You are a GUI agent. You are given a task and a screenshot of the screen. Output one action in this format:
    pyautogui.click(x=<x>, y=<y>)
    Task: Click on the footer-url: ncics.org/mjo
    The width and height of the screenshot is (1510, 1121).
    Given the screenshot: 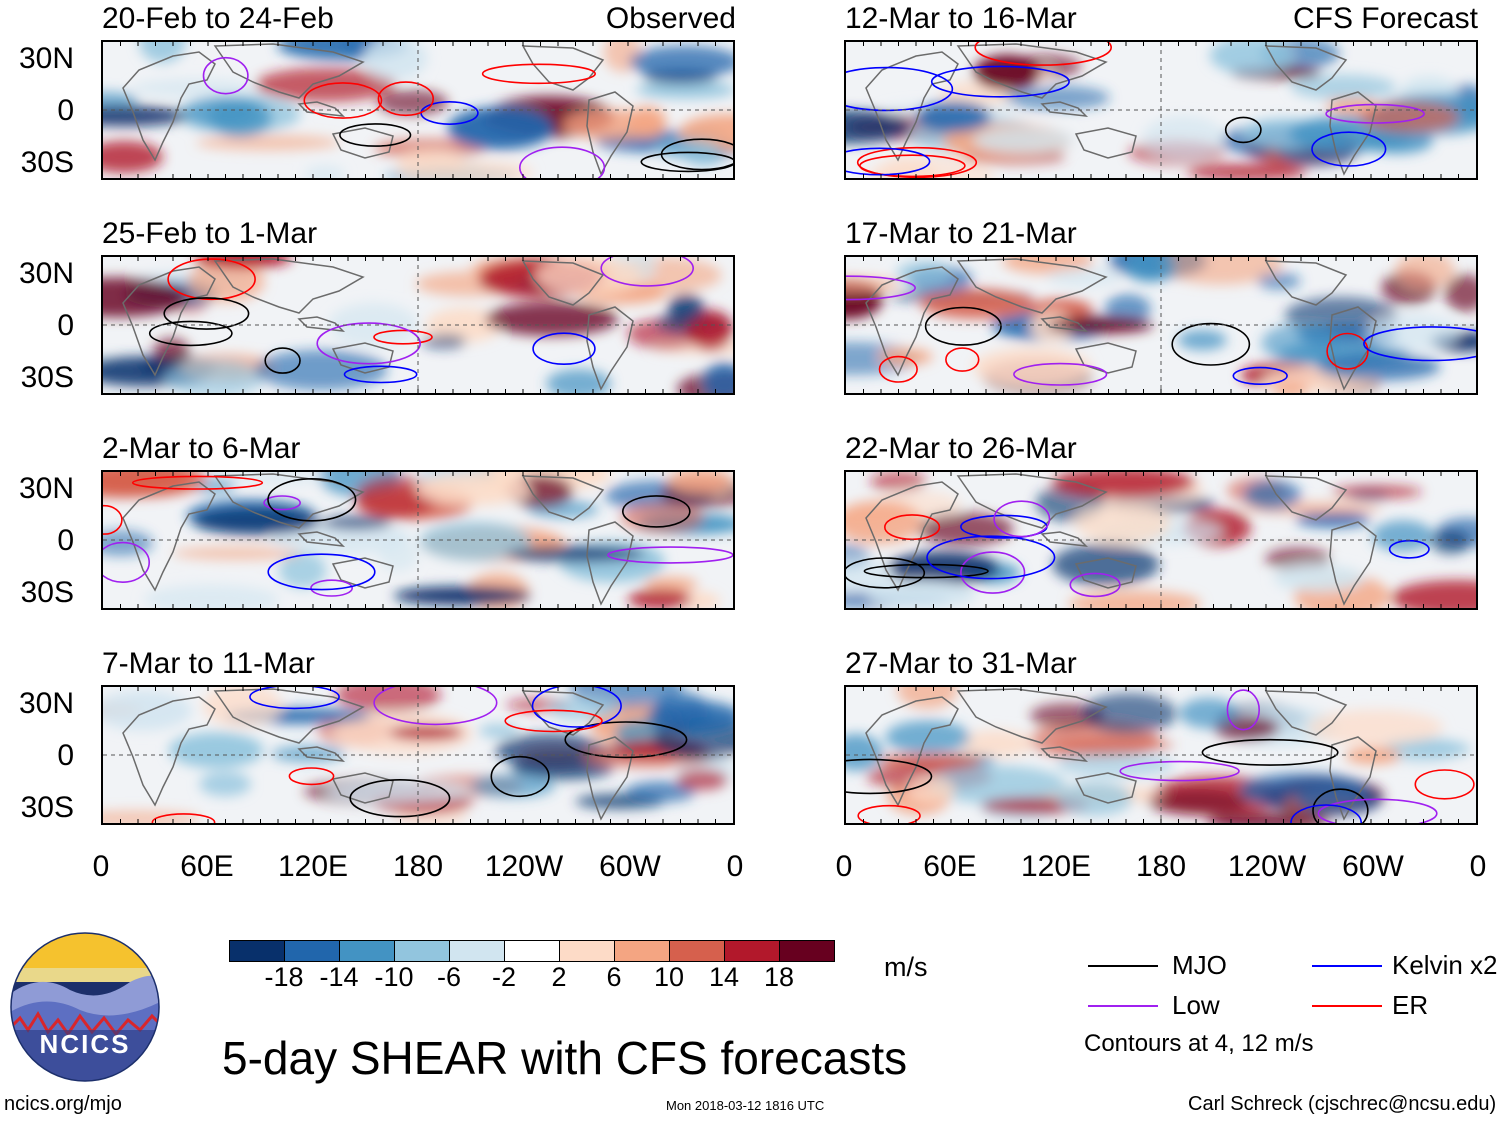 What is the action you would take?
    pyautogui.click(x=63, y=1104)
    